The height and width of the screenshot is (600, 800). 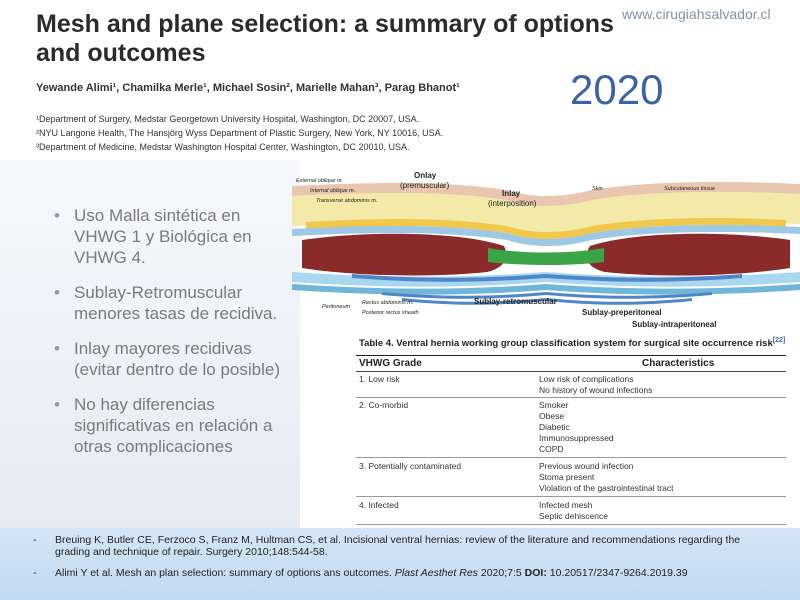 I want to click on table-bottom-rule, so click(x=571, y=524).